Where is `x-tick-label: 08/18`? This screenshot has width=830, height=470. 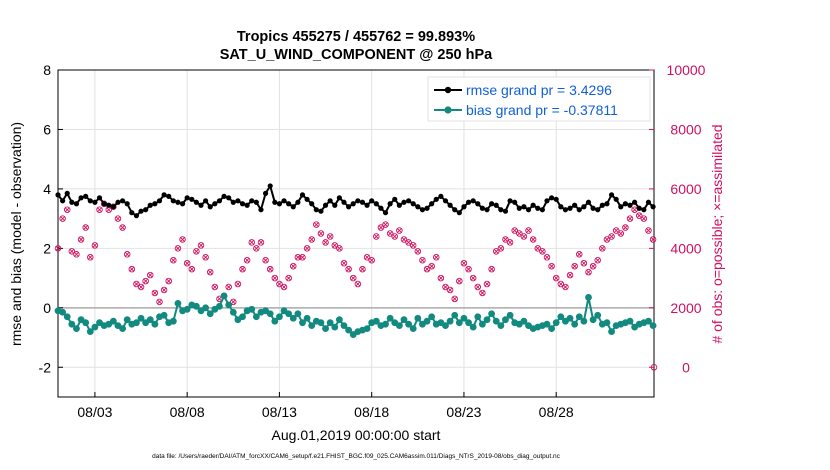
x-tick-label: 08/18 is located at coordinates (371, 412).